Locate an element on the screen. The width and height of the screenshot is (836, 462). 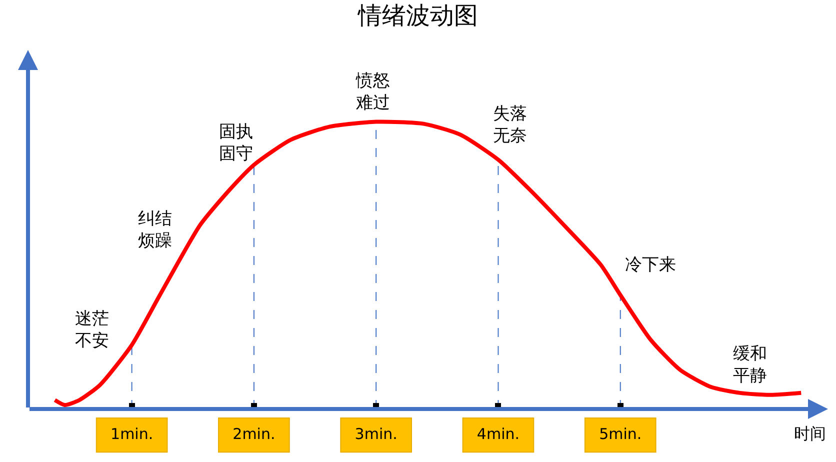
chart-title: 情绪波动图 is located at coordinates (417, 16).